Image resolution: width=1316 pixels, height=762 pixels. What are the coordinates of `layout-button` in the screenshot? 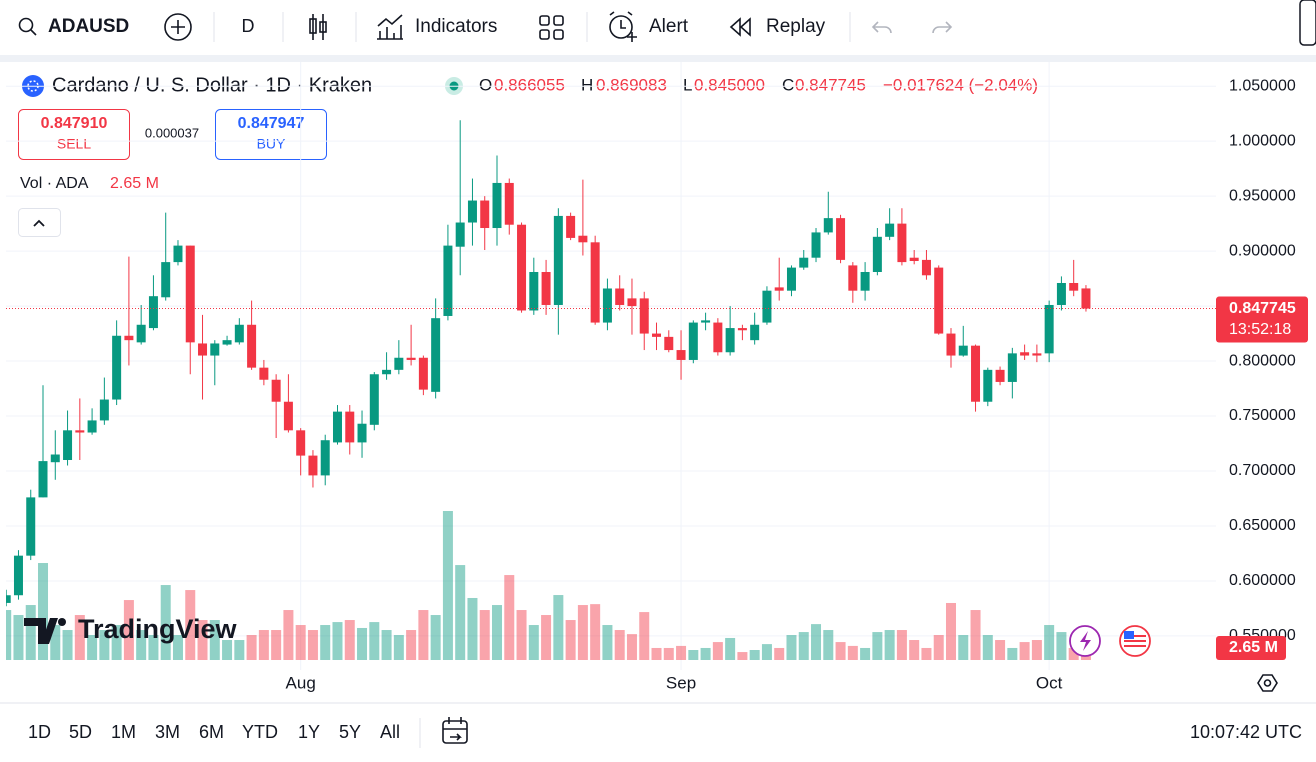 It's located at (551, 27).